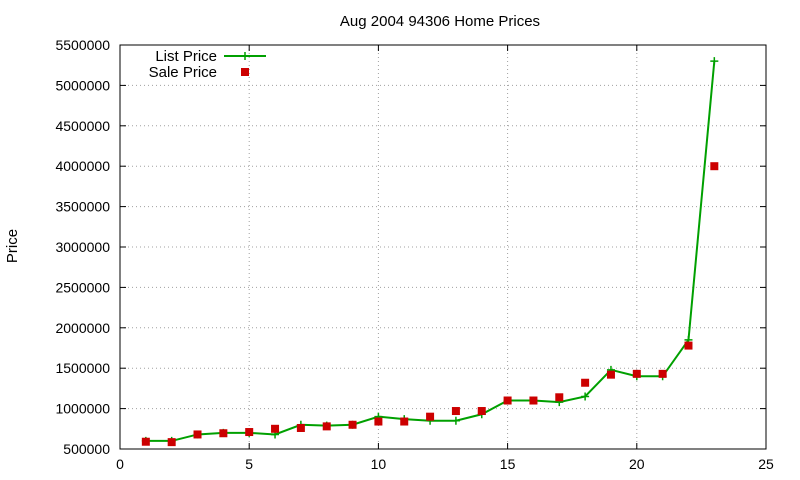 The image size is (800, 480). I want to click on y-tick-label: 3500000, so click(82, 207).